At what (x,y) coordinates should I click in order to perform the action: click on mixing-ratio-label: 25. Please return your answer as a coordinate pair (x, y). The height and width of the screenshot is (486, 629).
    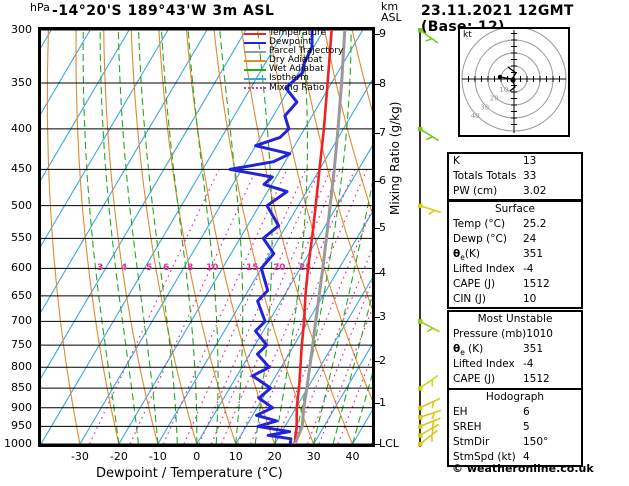
    Looking at the image, I should click on (305, 268).